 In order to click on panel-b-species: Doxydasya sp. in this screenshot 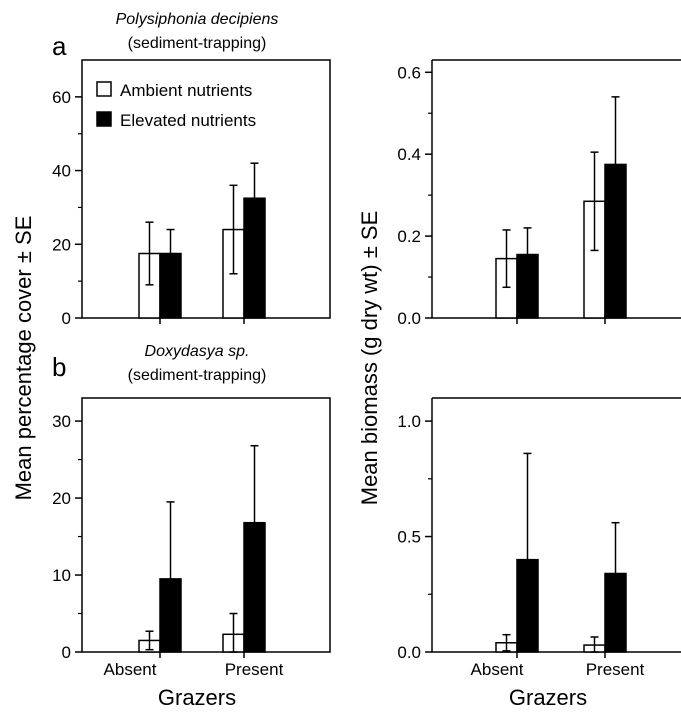, I will do `click(197, 351)`.